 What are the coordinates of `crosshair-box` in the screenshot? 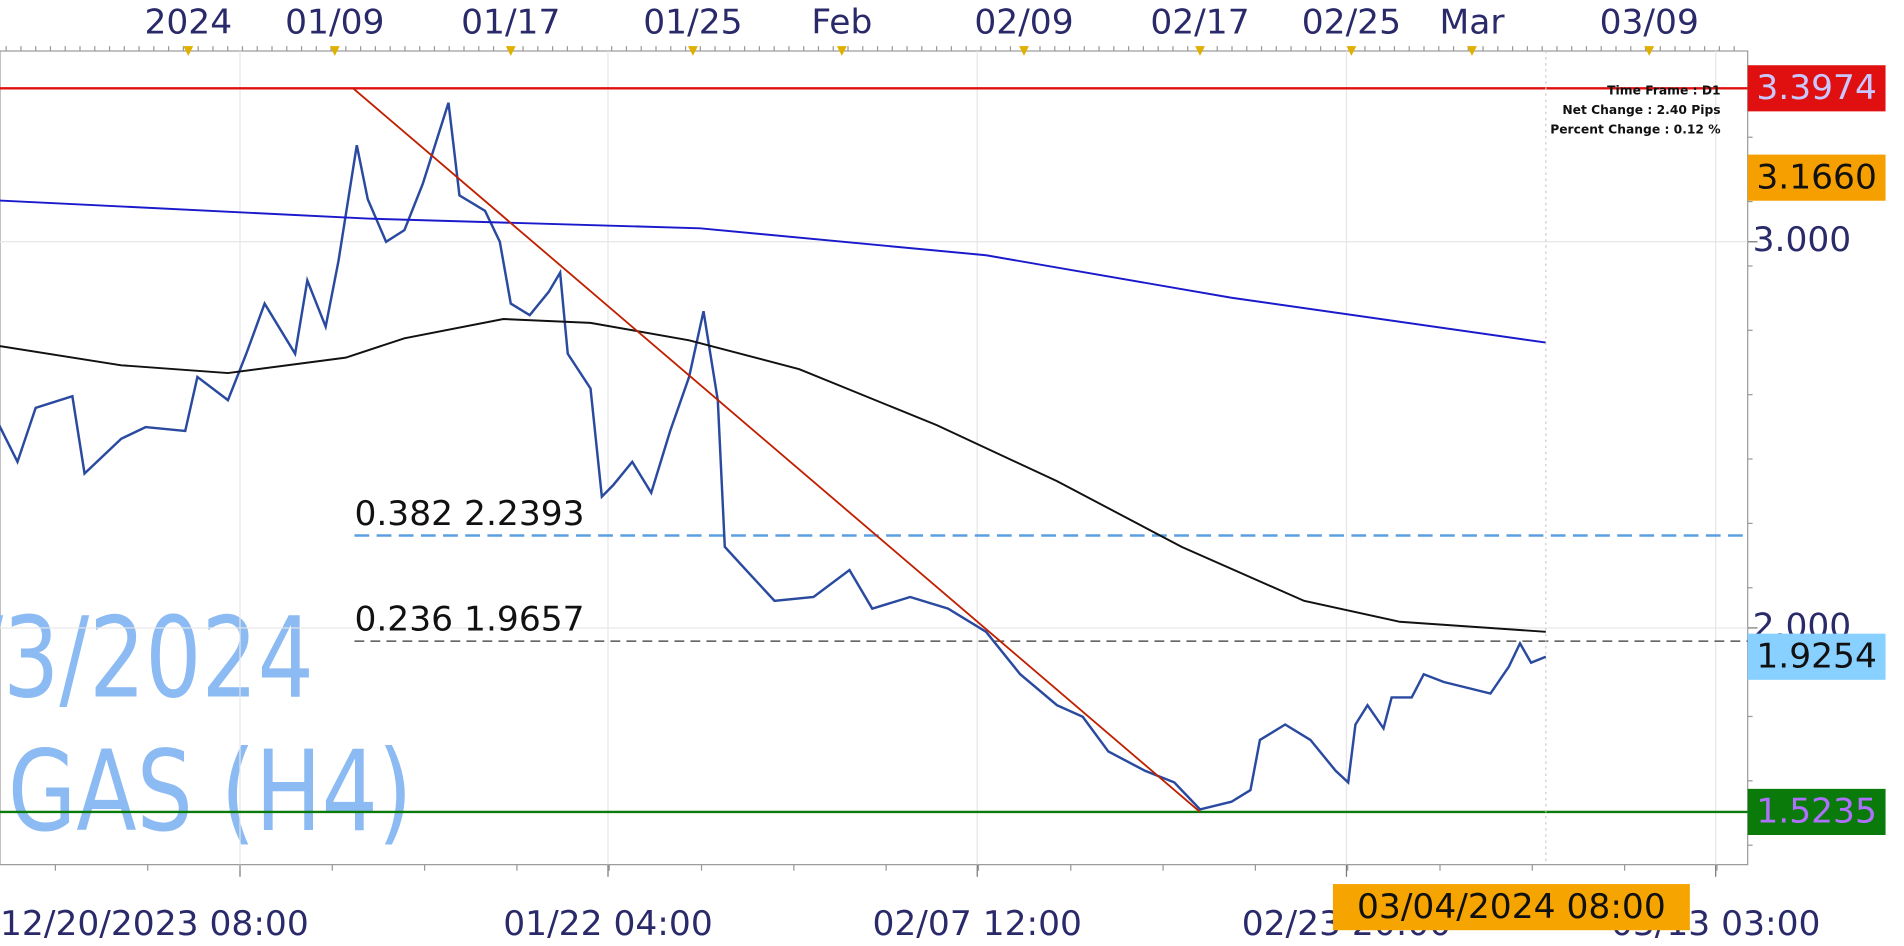 It's located at (1511, 907).